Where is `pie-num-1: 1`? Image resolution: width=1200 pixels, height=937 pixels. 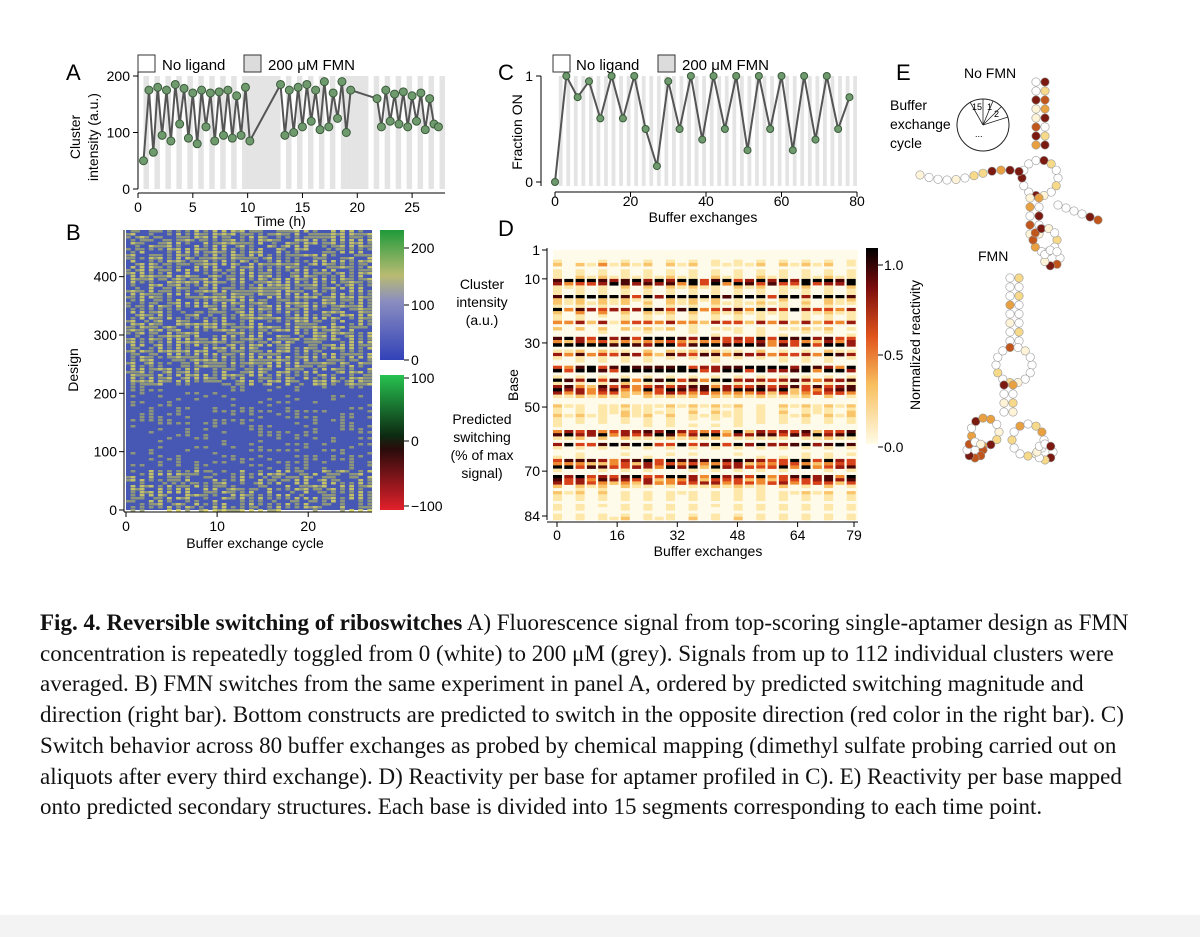
pie-num-1: 1 is located at coordinates (989, 107).